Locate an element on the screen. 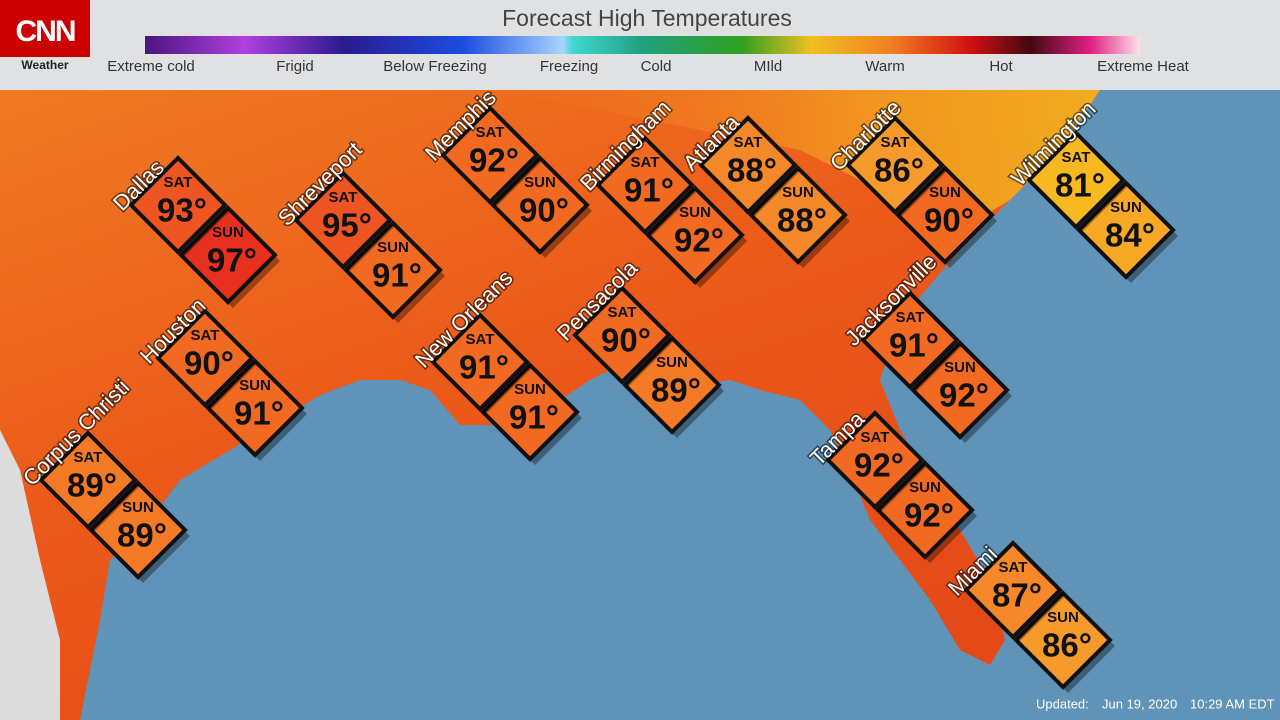  legend-label: Warm is located at coordinates (884, 66).